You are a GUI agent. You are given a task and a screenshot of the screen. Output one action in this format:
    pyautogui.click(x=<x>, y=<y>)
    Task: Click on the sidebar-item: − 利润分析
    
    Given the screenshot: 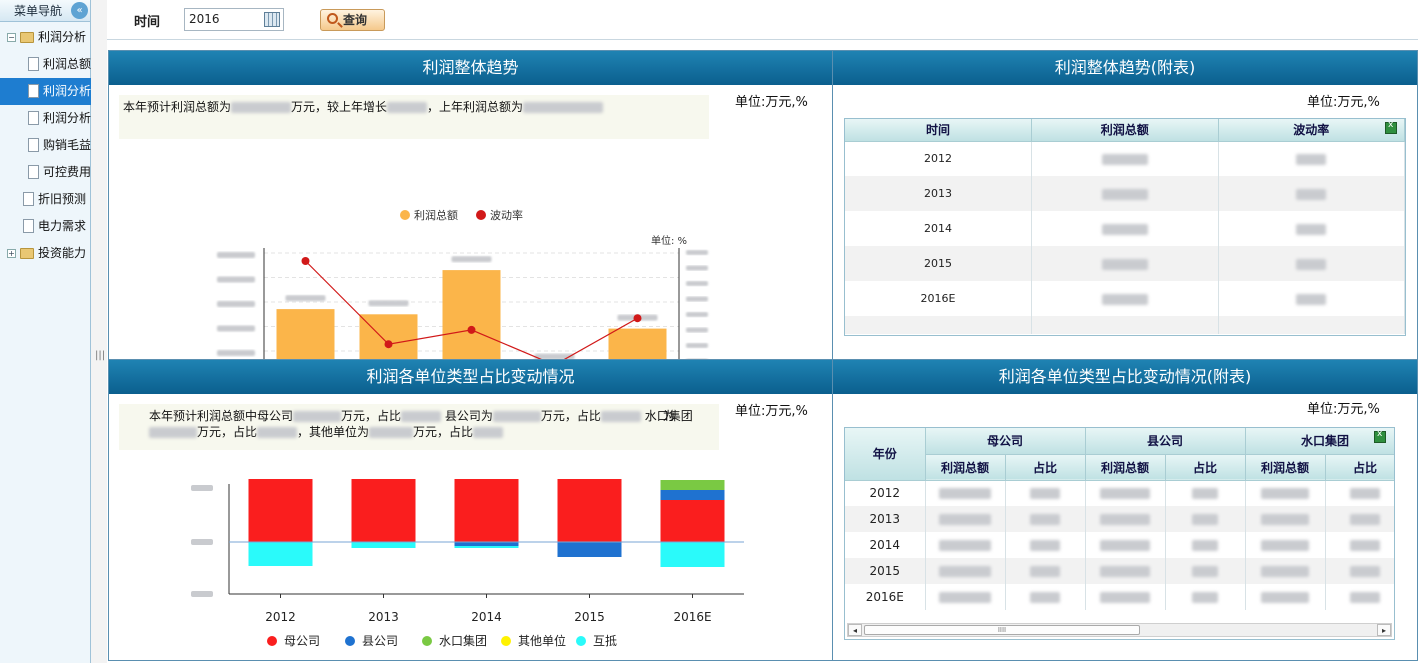 What is the action you would take?
    pyautogui.click(x=45, y=37)
    